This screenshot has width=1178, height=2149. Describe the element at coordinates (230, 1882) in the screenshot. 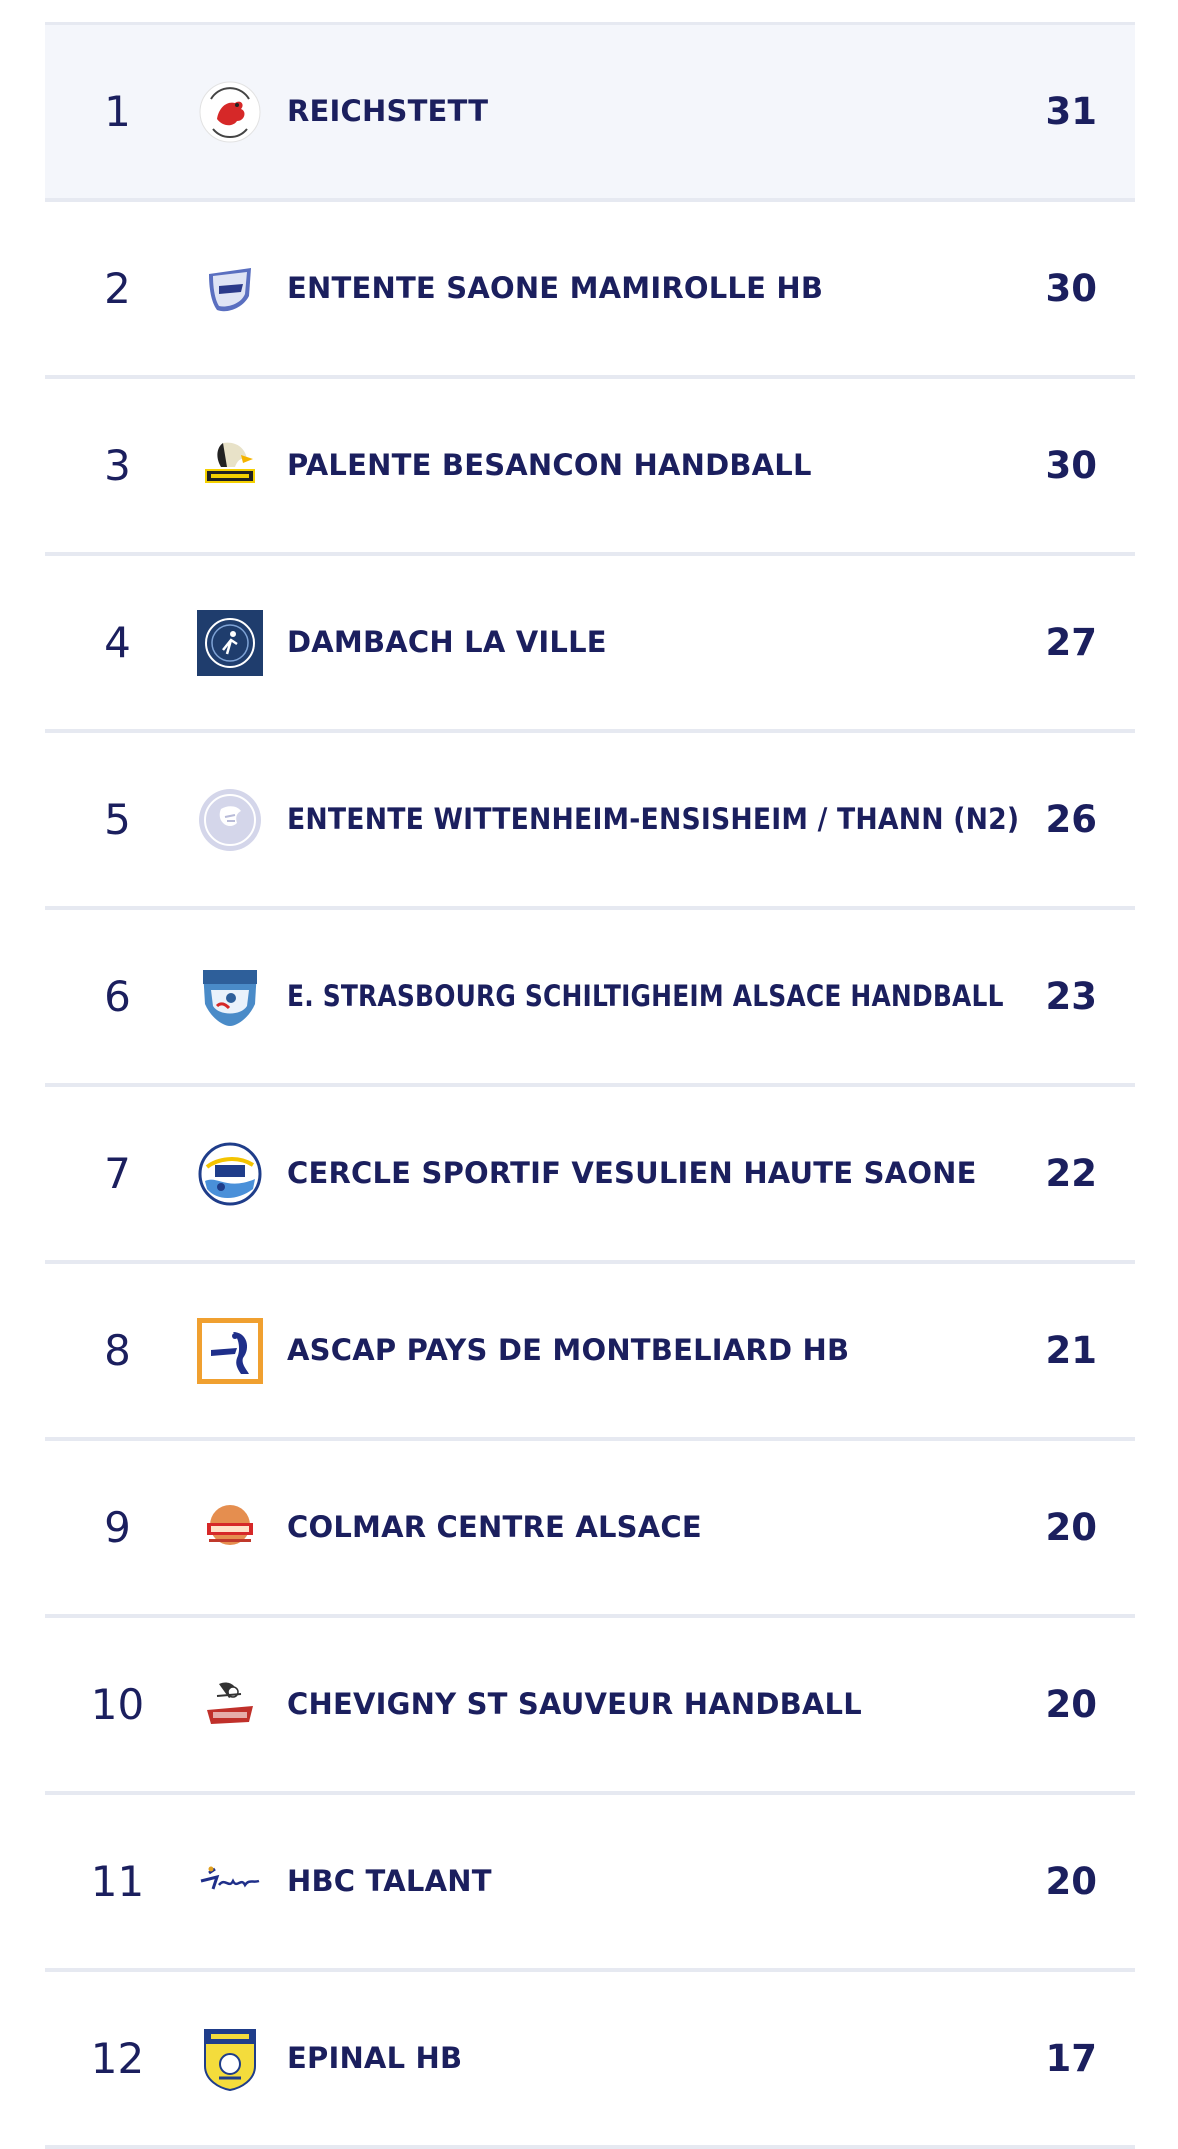

I see `talant-logo-icon` at that location.